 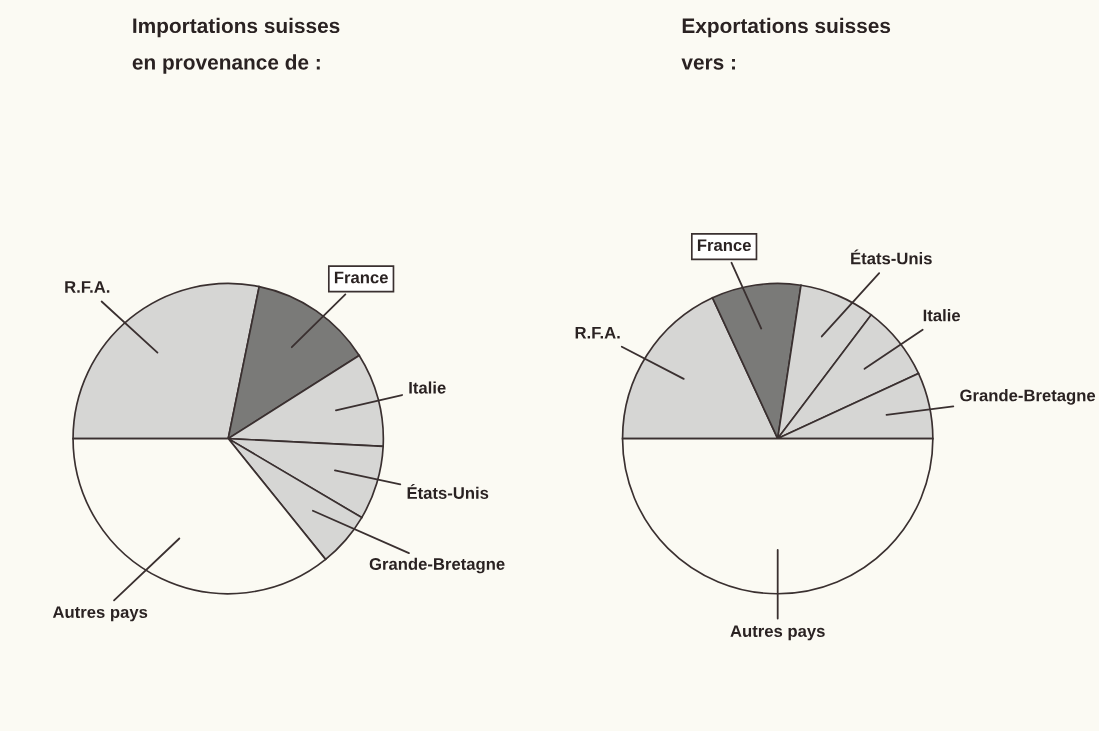 What do you see at coordinates (226, 64) in the screenshot?
I see `chart-subtitle: en provenance de :` at bounding box center [226, 64].